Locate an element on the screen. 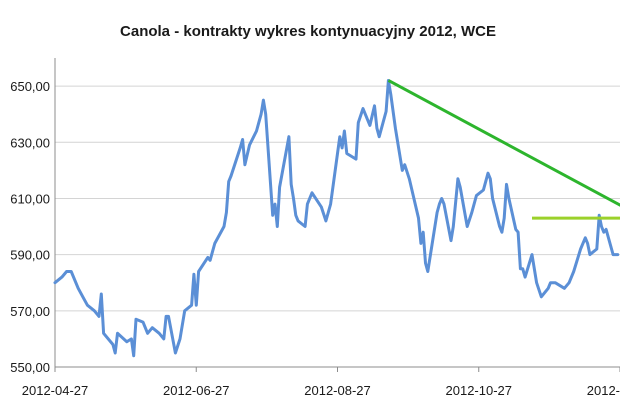 This screenshot has height=413, width=620. y-tick-label: 570,00 is located at coordinates (30, 311).